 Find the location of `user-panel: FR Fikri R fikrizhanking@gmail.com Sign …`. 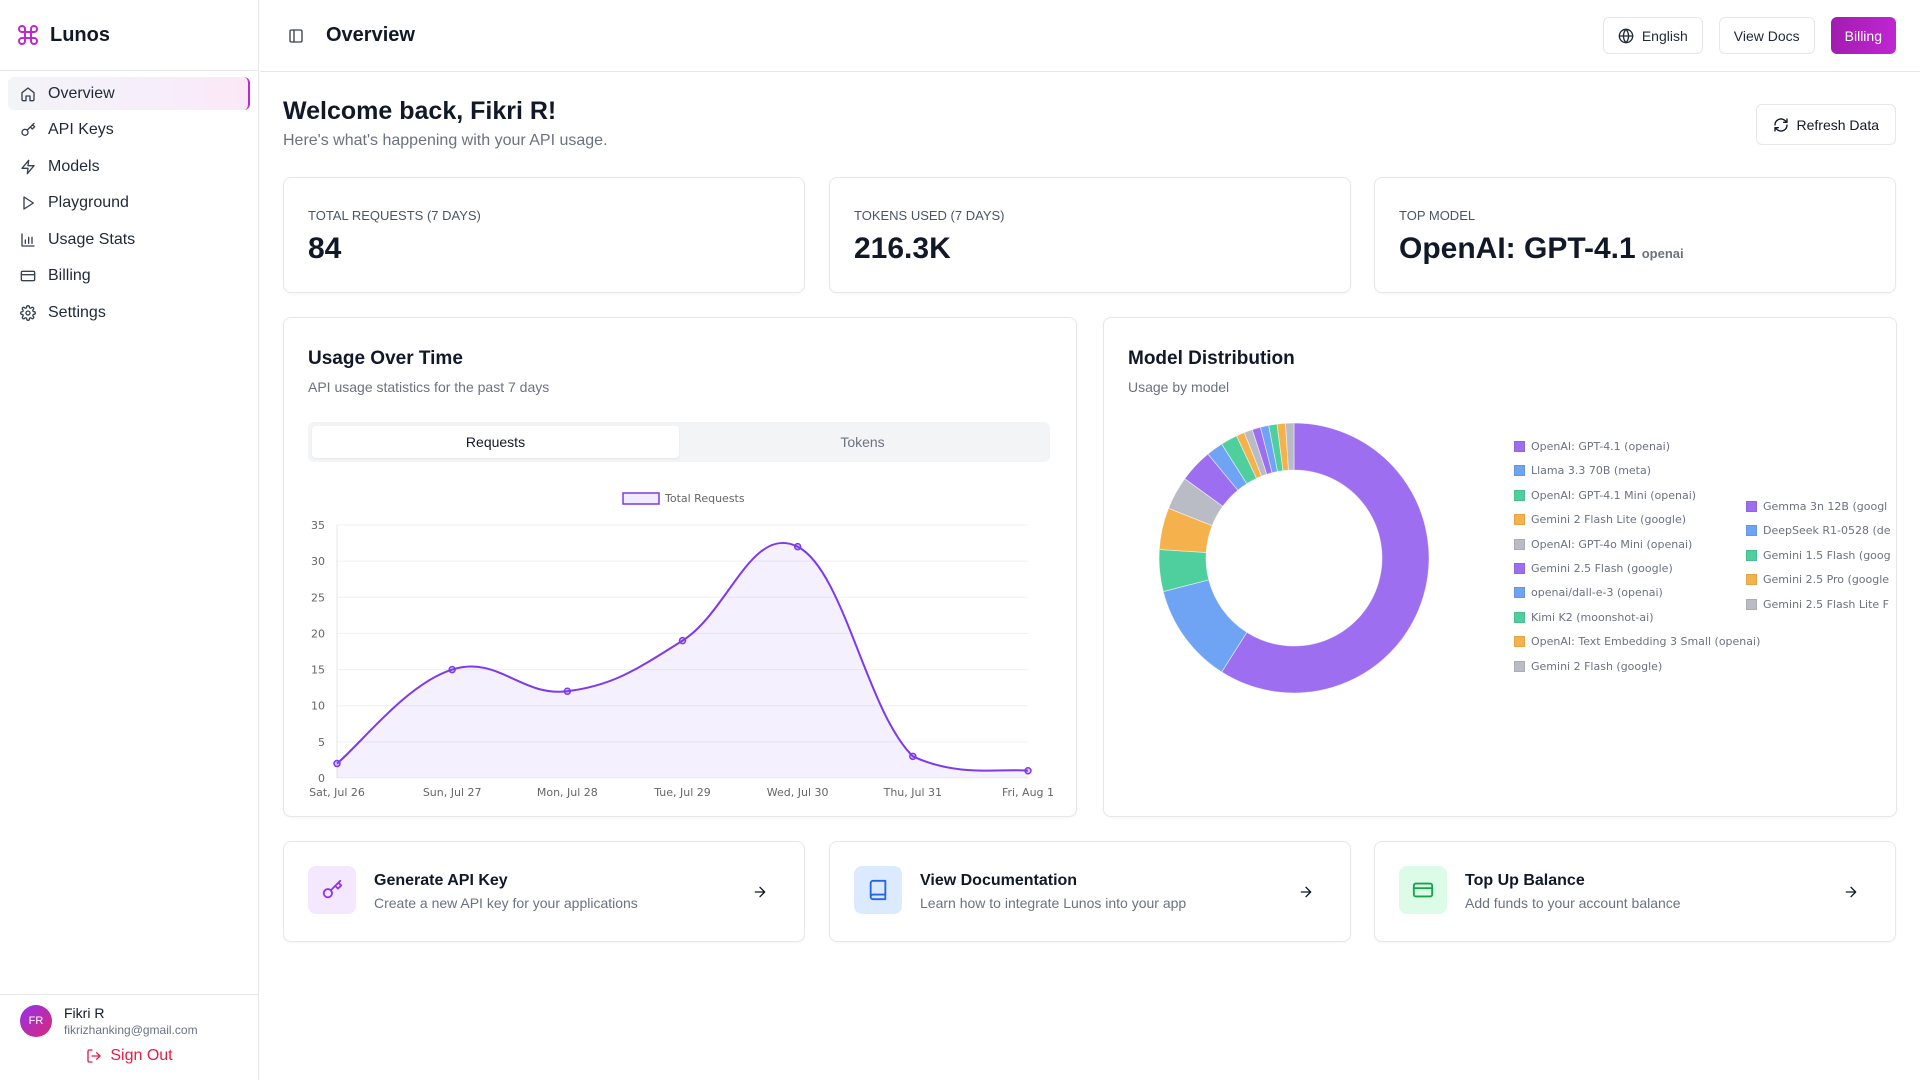

user-panel: FR Fikri R fikrizhanking@gmail.com Sign … is located at coordinates (129, 1037).